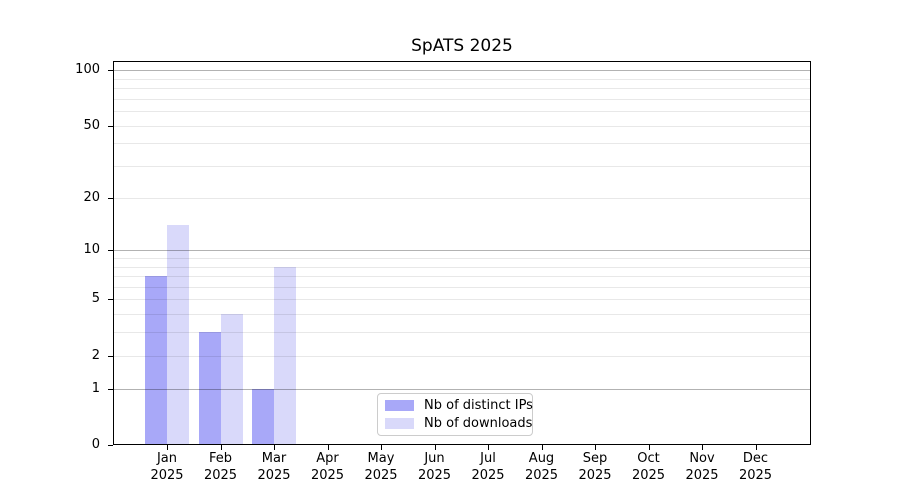 The image size is (900, 500). I want to click on x-tick-label-aug: Aug 2025, so click(542, 467).